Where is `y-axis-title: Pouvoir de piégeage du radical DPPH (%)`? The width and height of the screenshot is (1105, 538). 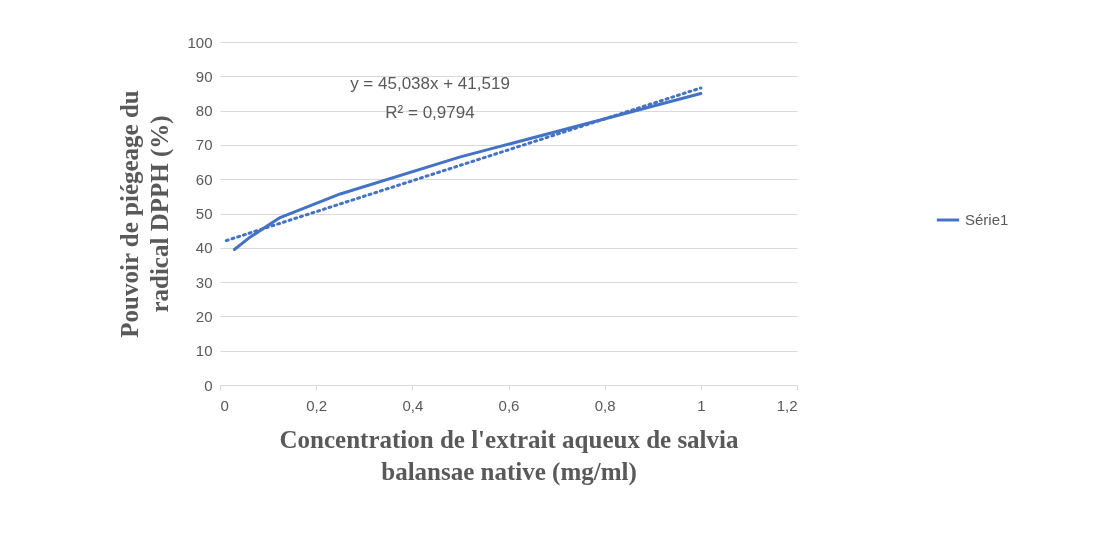
y-axis-title: Pouvoir de piégeage du radical DPPH (%) is located at coordinates (145, 214).